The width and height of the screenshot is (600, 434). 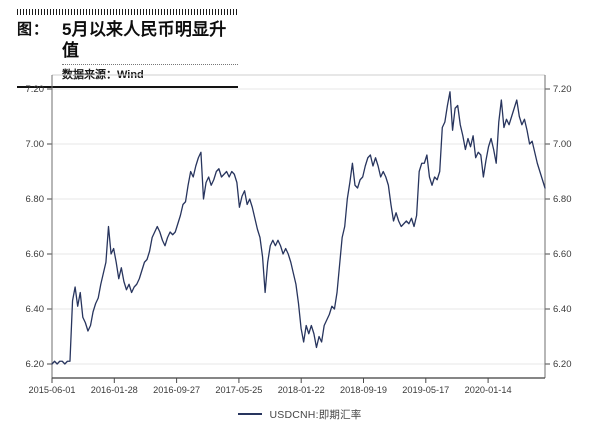 What do you see at coordinates (150, 42) in the screenshot?
I see `chart-title: 5月以来人民币明显升值` at bounding box center [150, 42].